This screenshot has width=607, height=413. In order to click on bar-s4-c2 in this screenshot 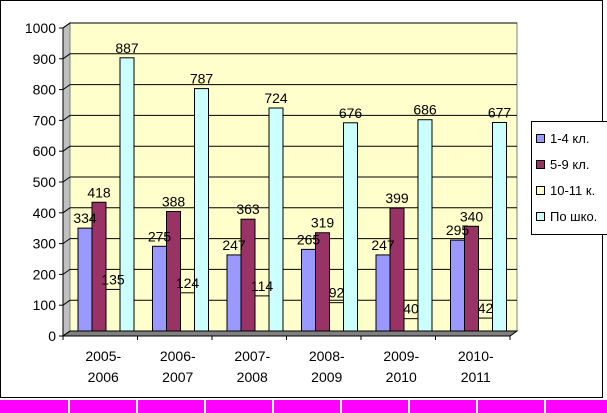, I will do `click(201, 210)`.